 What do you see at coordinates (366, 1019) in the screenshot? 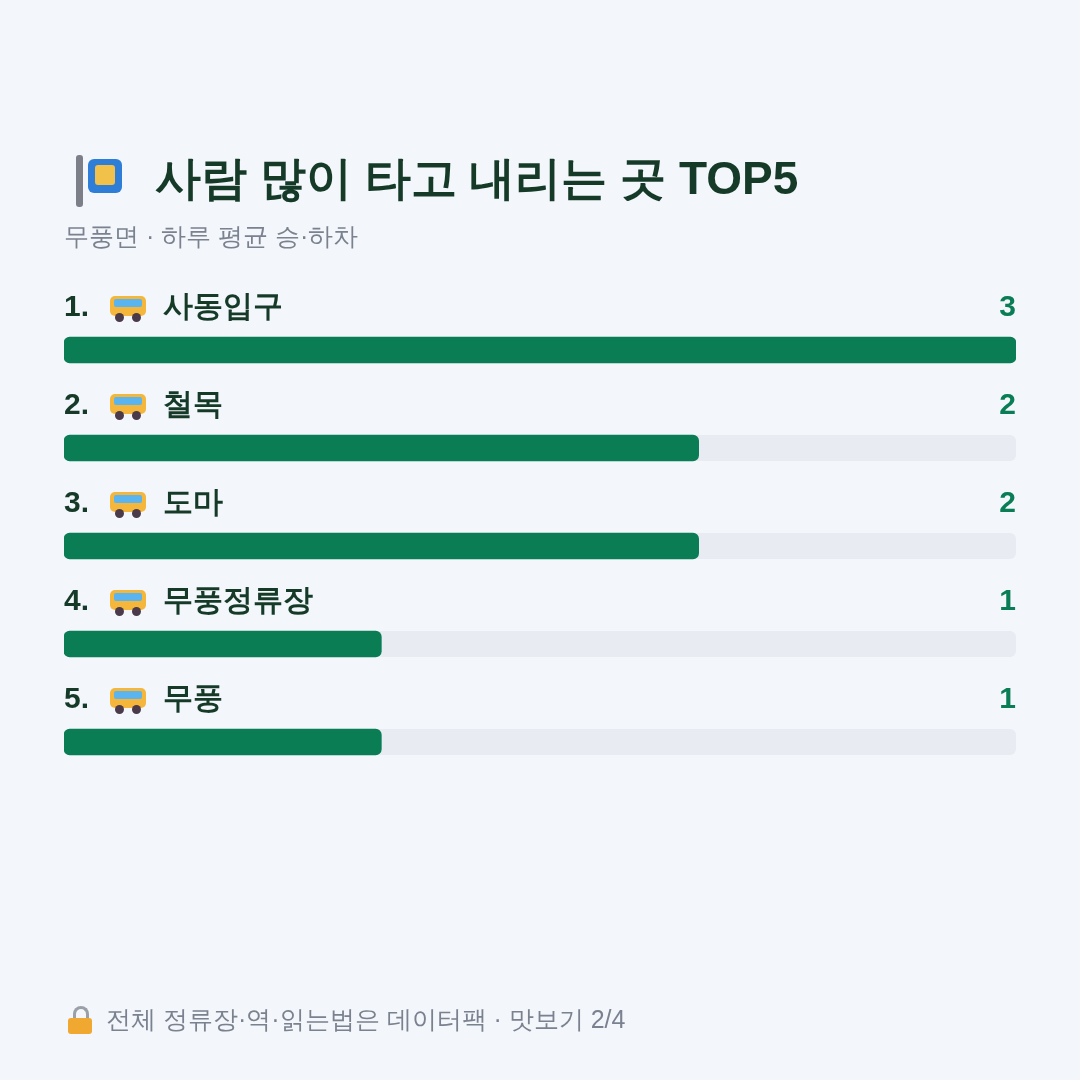
I see `text: 전체 정류장·역·읽는법은 데이터팩 · 맛보기 2/4` at bounding box center [366, 1019].